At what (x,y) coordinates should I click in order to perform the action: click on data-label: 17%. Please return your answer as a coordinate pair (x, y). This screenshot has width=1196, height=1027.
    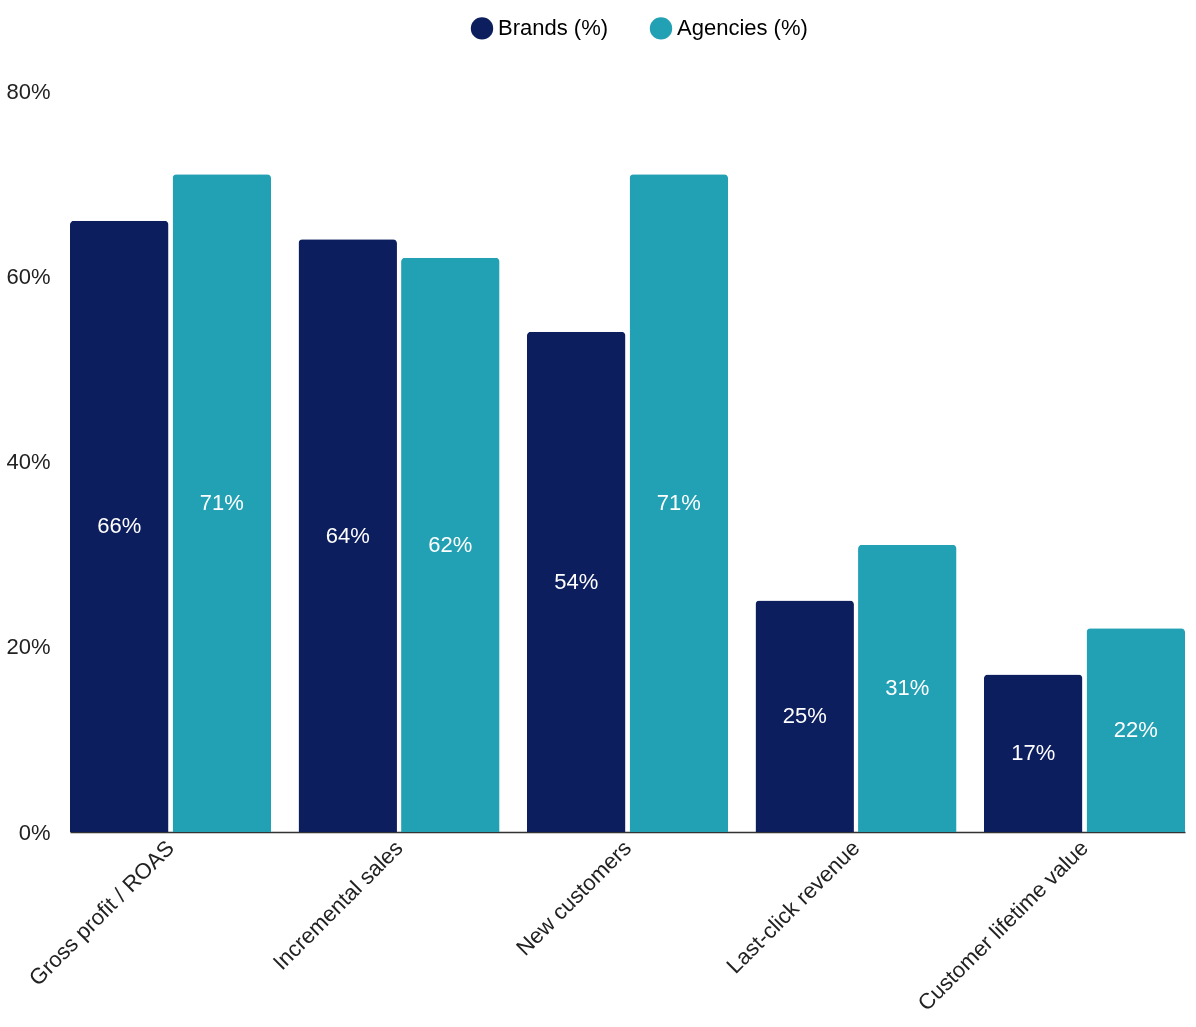
    Looking at the image, I should click on (1033, 753).